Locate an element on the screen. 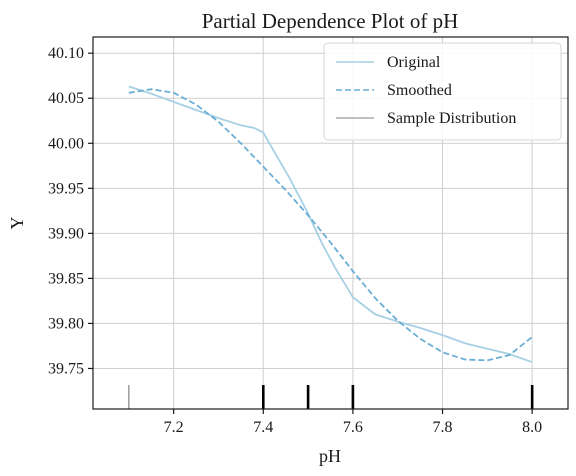 This screenshot has height=476, width=576. x-axis-ticks: 7.2 7.4 7.6 7.8 8.0 is located at coordinates (353, 422).